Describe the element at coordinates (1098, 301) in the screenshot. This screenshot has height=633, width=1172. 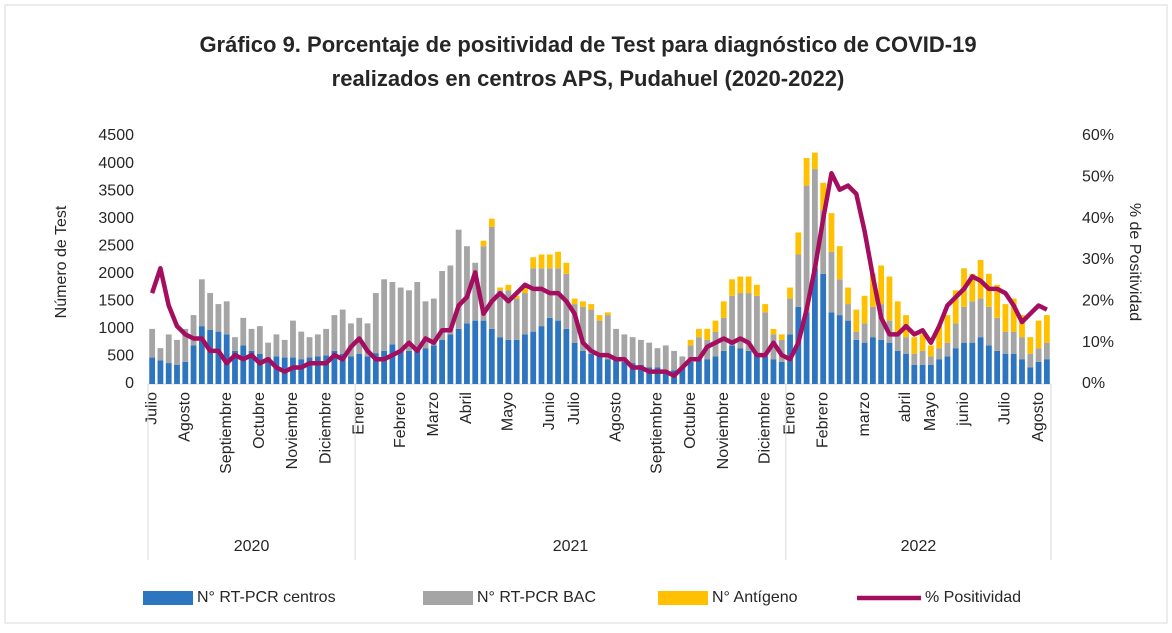
I see `y2-tick-label: 20%` at that location.